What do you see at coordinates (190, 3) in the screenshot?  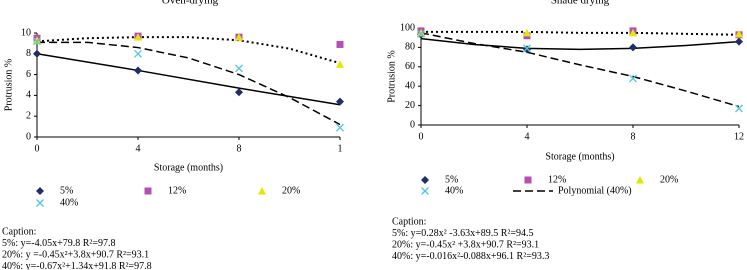 I see `chart-title: Oven-drying` at bounding box center [190, 3].